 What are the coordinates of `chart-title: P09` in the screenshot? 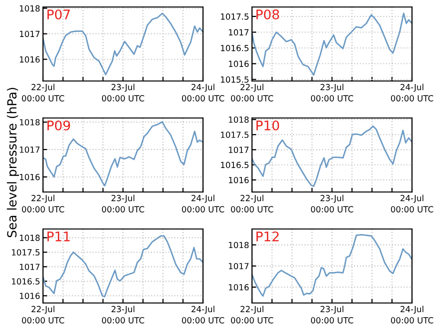 It's located at (58, 125).